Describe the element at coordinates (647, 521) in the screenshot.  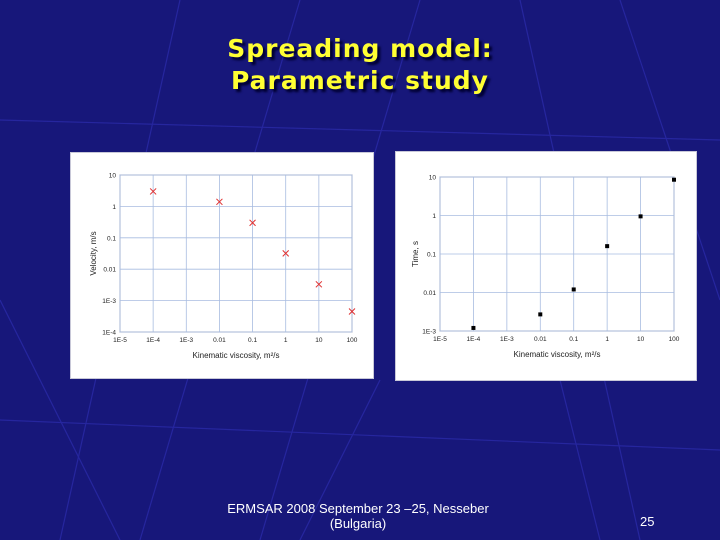
I see `slide-number: 25` at that location.